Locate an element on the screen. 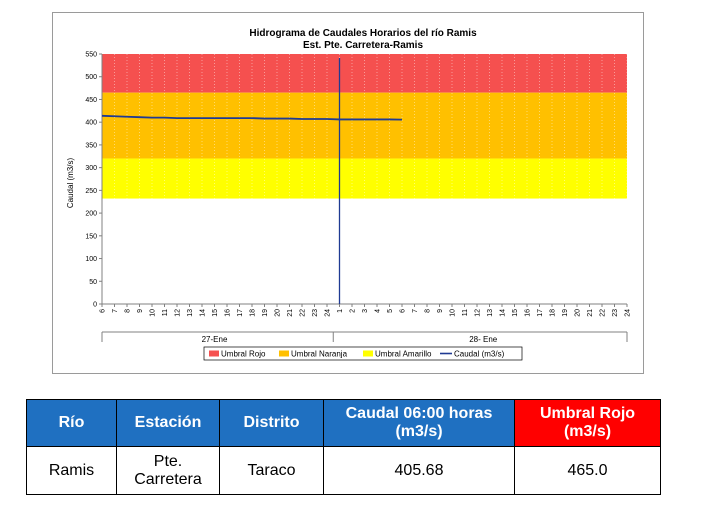 The width and height of the screenshot is (712, 519). y-tick-label: 50 is located at coordinates (93, 282).